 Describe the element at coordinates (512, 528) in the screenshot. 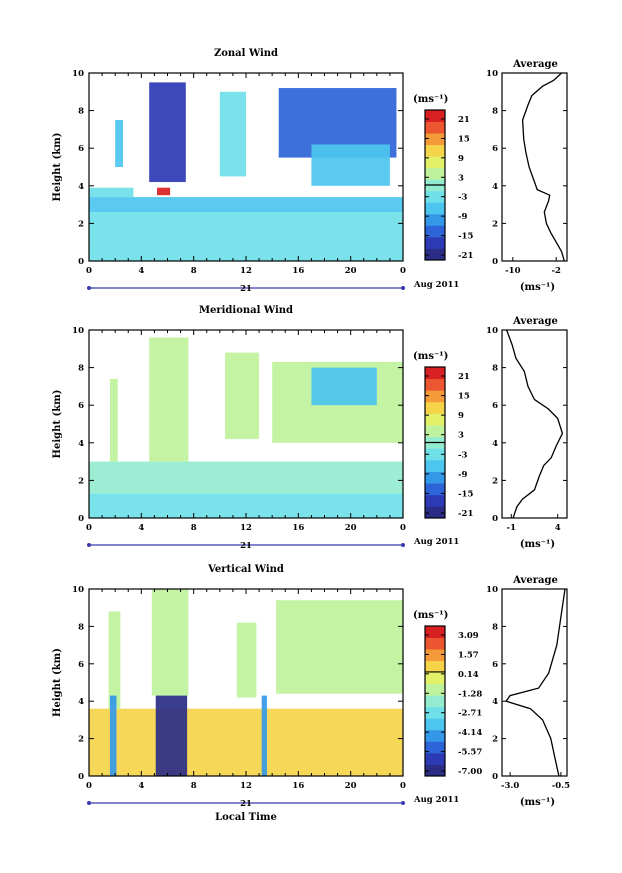

I see `profile-x-tick-label: -1` at that location.